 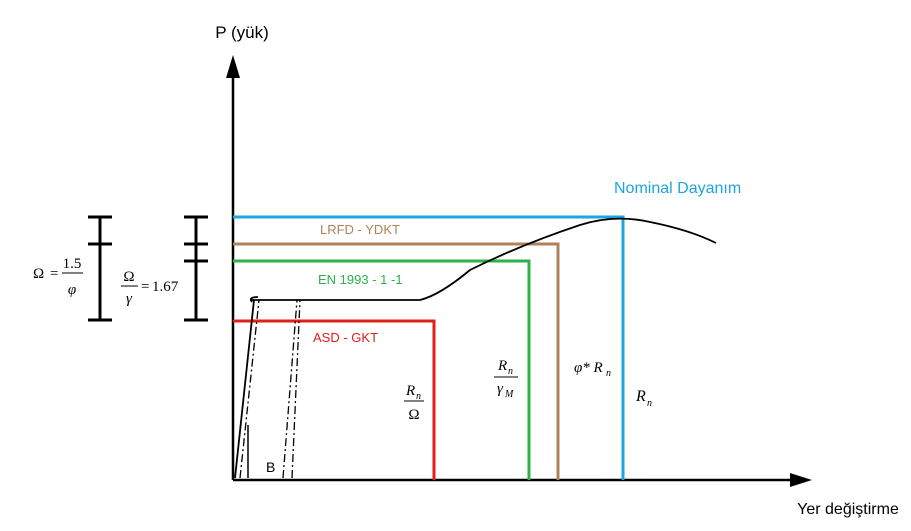 I want to click on formula-omega-gamma: Ω γ = 1.67, so click(x=150, y=288).